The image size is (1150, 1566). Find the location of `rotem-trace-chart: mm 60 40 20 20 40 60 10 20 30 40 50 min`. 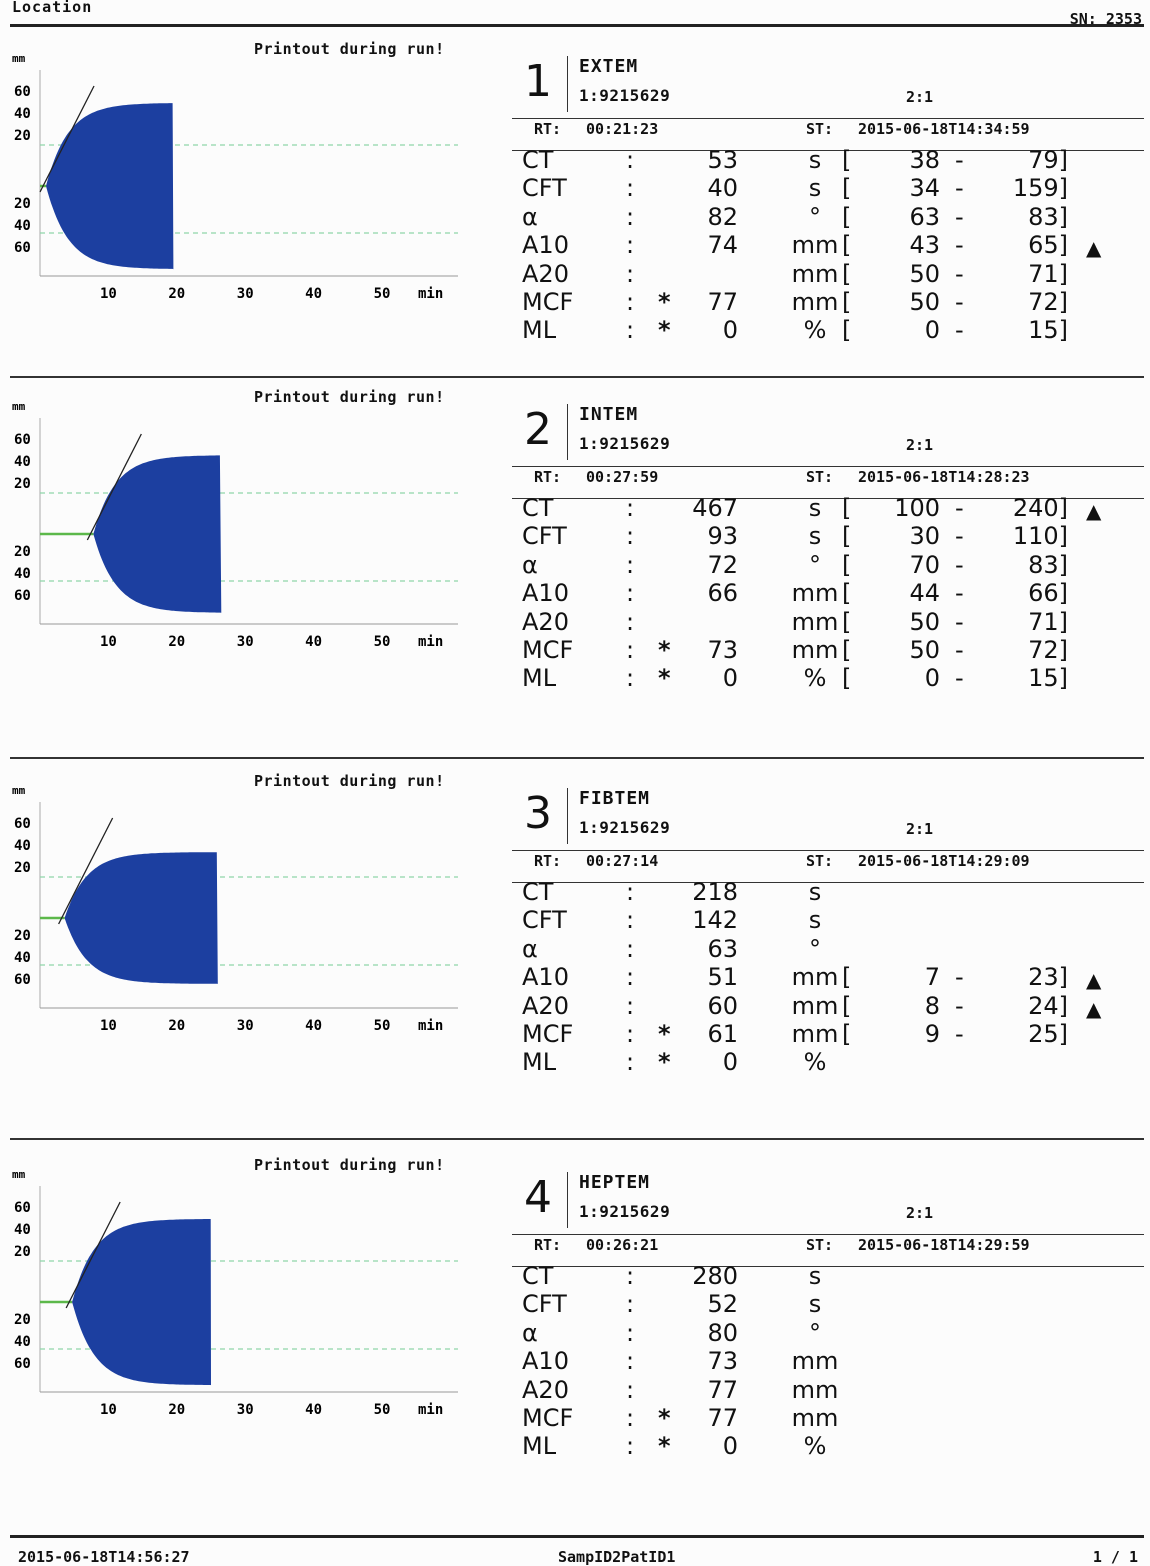

rotem-trace-chart: mm 60 40 20 20 40 60 10 20 30 40 50 min is located at coordinates (235, 525).